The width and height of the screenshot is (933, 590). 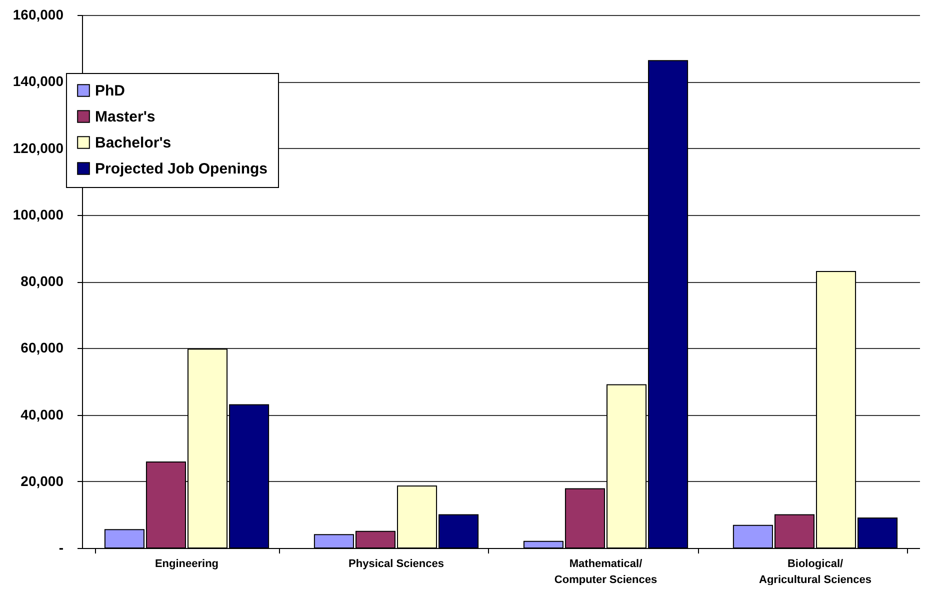 I want to click on y-tick-label: 160,000, so click(x=38, y=14).